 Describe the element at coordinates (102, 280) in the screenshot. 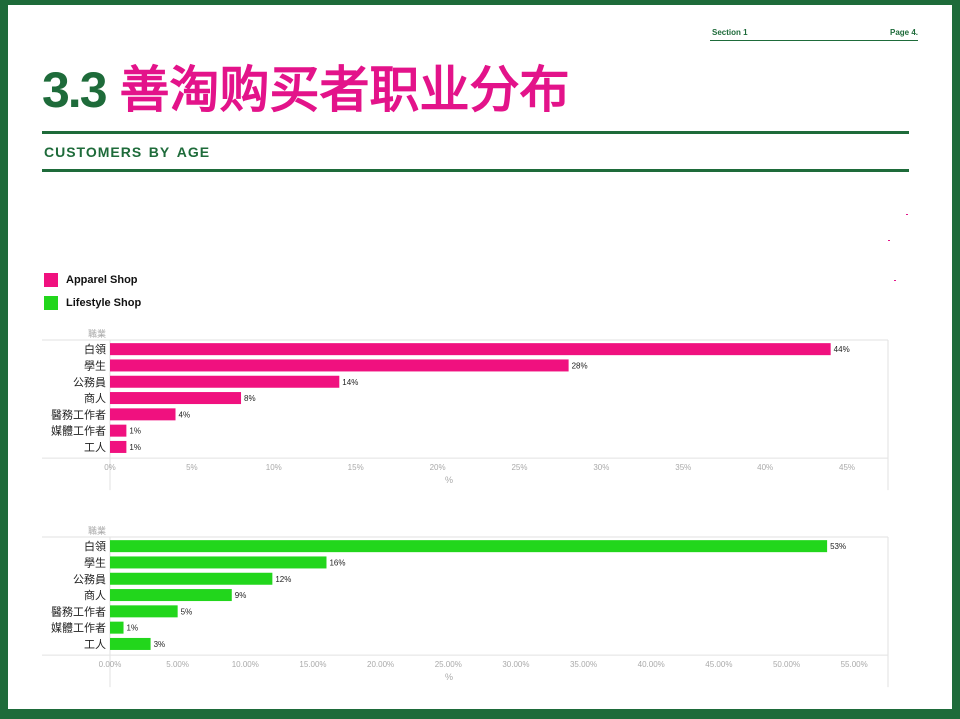

I see `legend-label: Apparel Shop` at that location.